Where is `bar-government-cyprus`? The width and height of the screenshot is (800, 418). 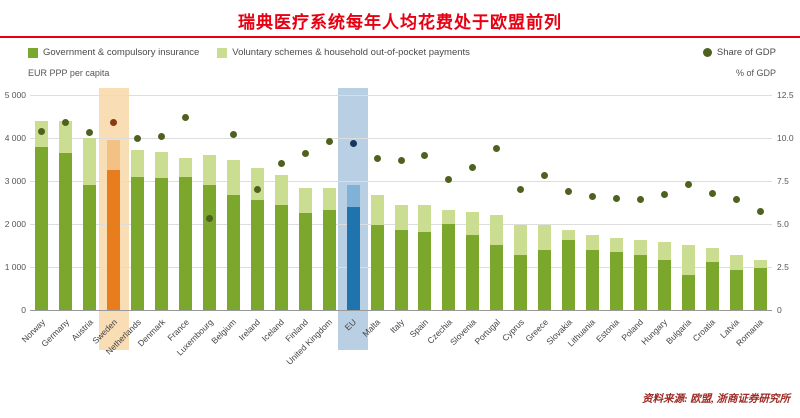
bar-government-cyprus is located at coordinates (521, 282).